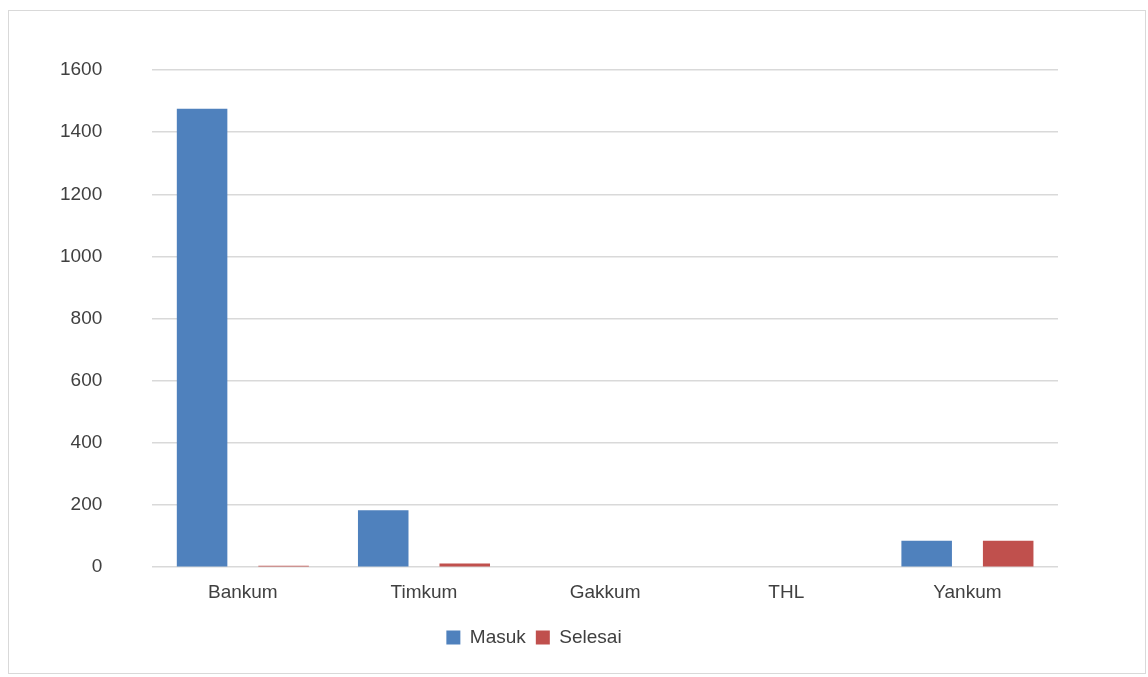  What do you see at coordinates (498, 636) in the screenshot?
I see `legend-label: Masuk` at bounding box center [498, 636].